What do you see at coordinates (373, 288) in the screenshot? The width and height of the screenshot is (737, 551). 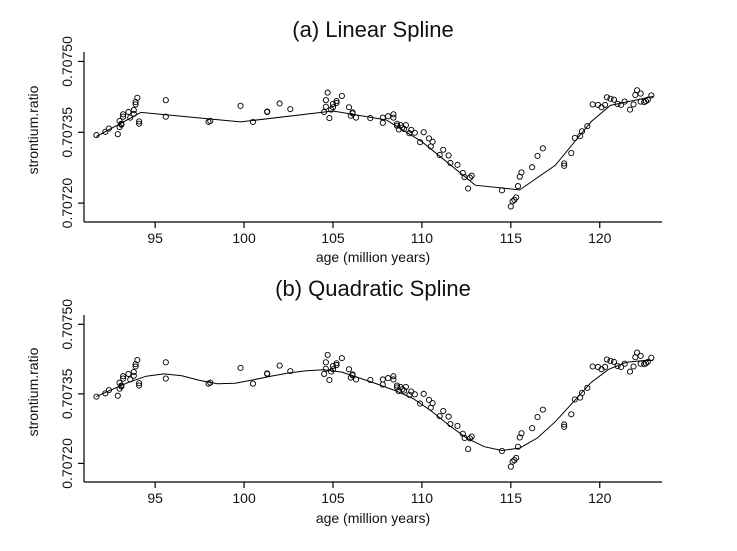 I see `chart-title: (b) Quadratic Spline` at bounding box center [373, 288].